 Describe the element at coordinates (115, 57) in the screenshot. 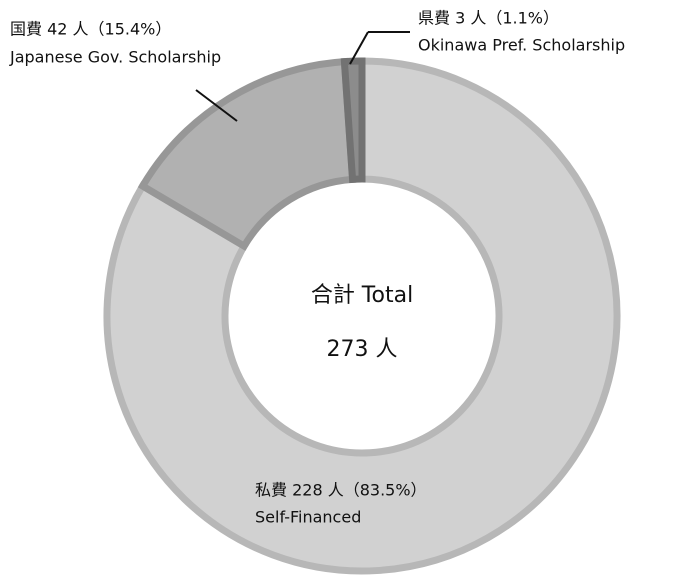

I see `category-label: Japanese Gov. Scholarship` at that location.